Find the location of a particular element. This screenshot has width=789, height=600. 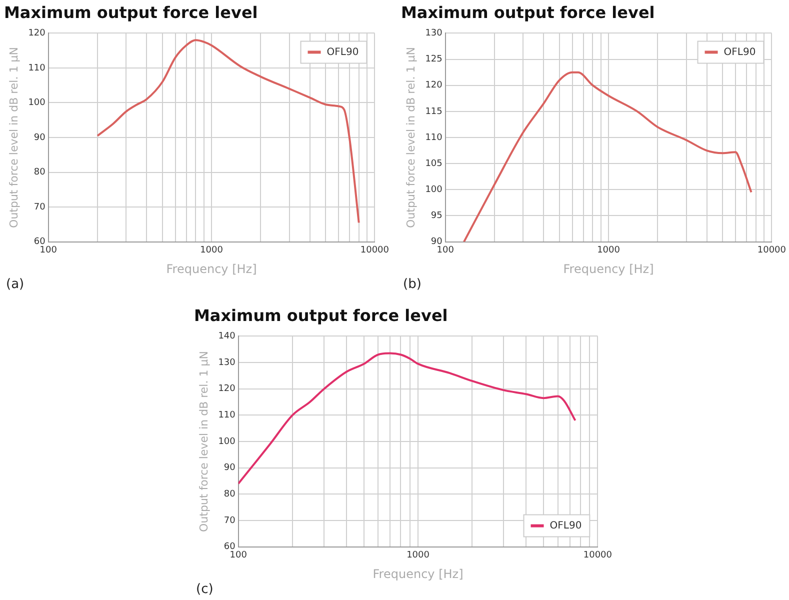

y-tick-label: 125 is located at coordinates (433, 59).